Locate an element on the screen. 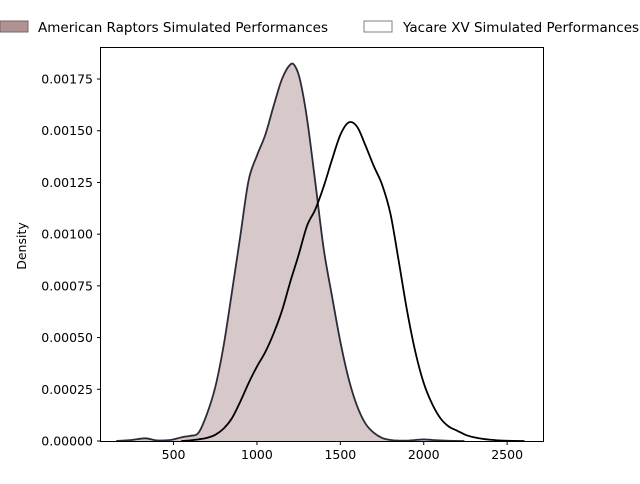  x-tick-label: 2500 is located at coordinates (507, 454).